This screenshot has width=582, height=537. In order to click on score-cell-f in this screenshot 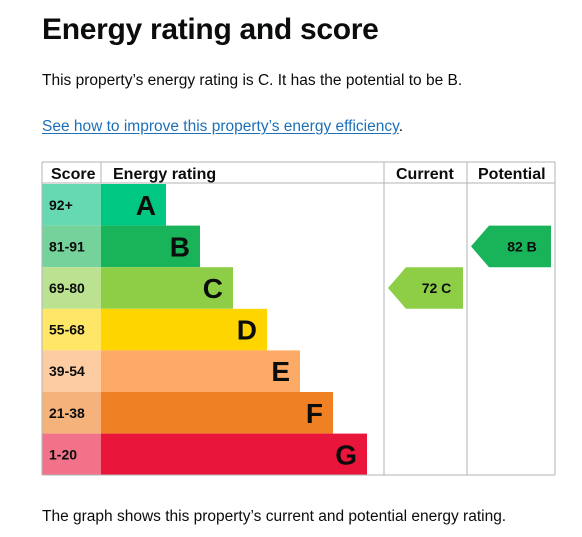, I will do `click(71, 413)`.